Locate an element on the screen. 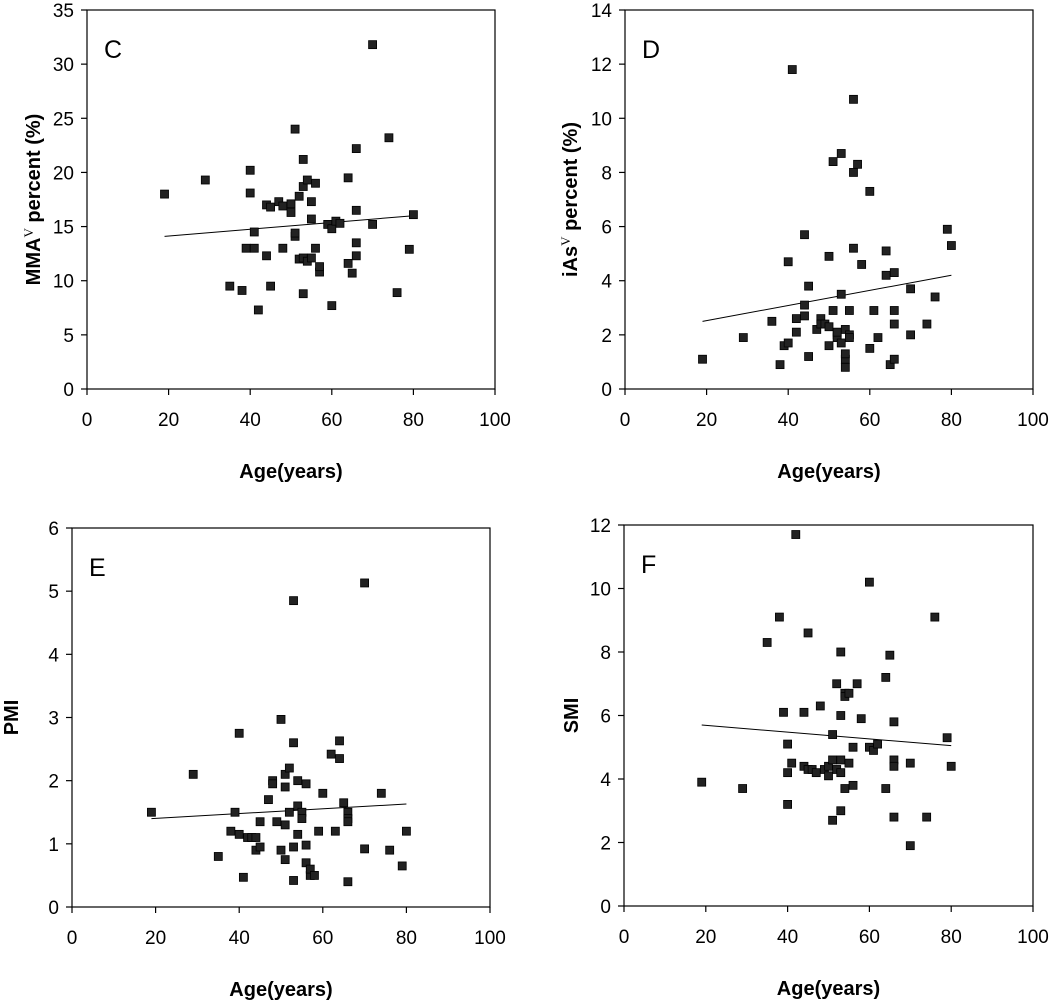 The width and height of the screenshot is (1053, 1000). panel-letter: C is located at coordinates (113, 50).